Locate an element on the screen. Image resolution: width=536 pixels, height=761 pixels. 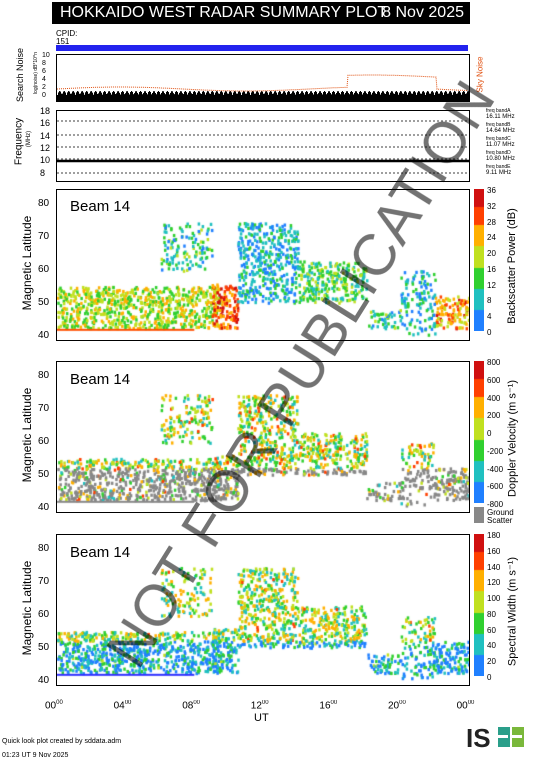
isee-logo: IS is located at coordinates (496, 737).